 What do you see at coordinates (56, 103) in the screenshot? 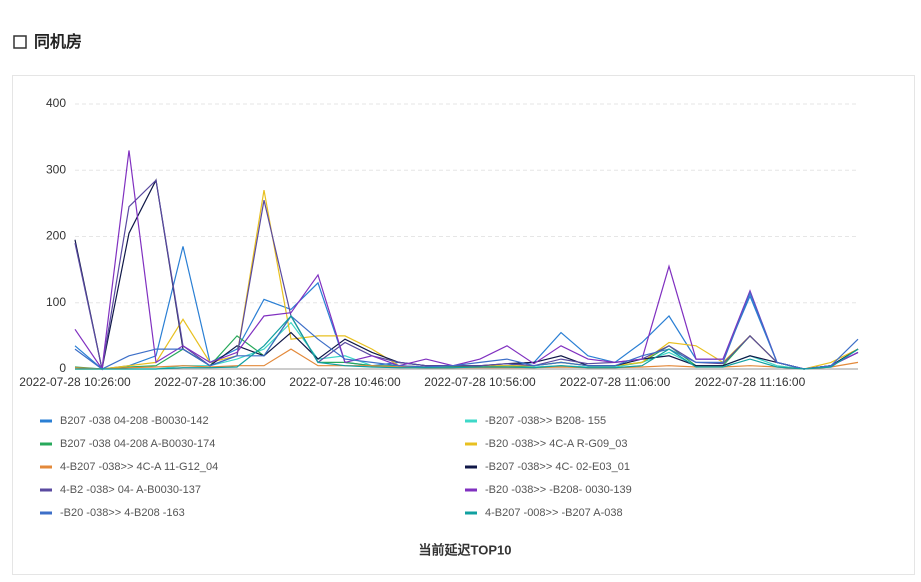
I see `y-tick-label: 400` at bounding box center [56, 103].